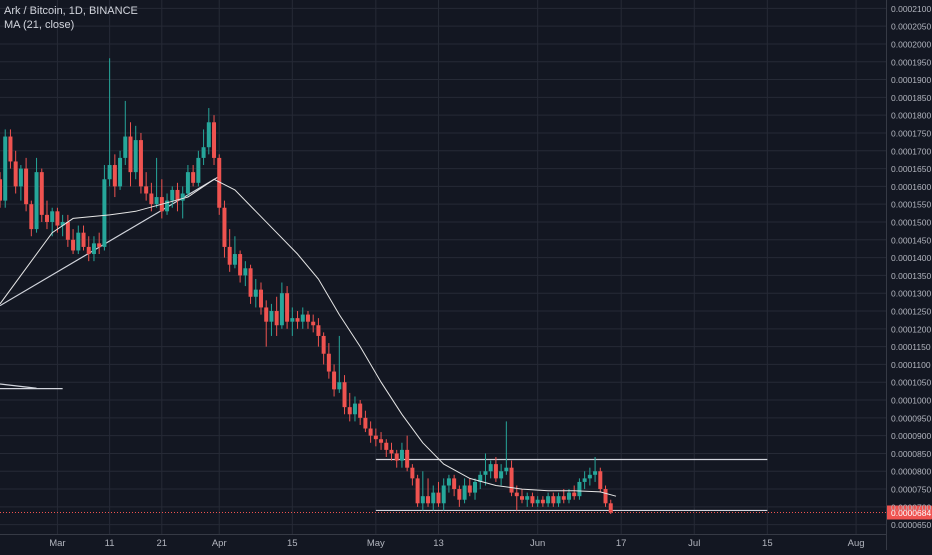 The width and height of the screenshot is (932, 555). Describe the element at coordinates (911, 472) in the screenshot. I see `y-tick-label: 0.0000800` at that location.